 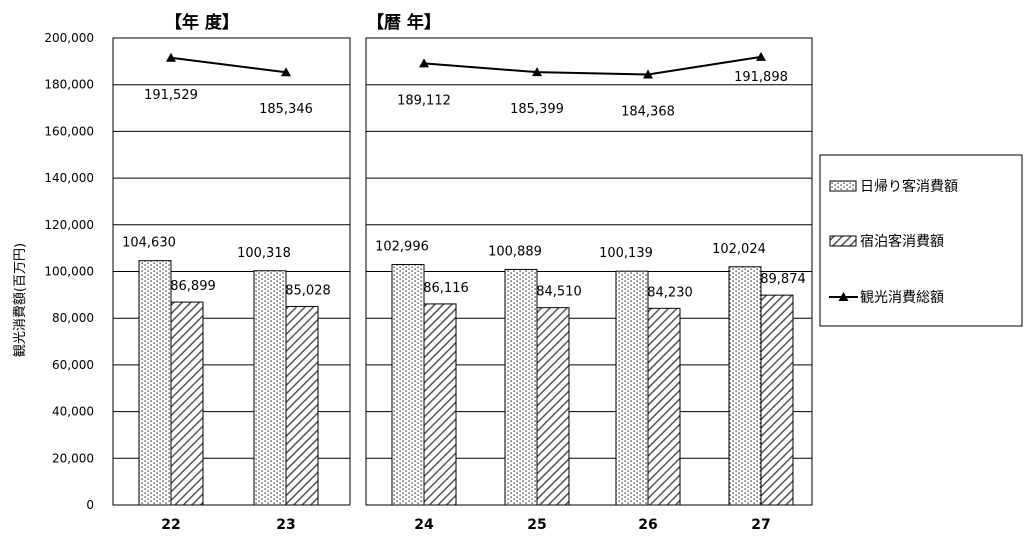 I want to click on y-tick-label: 40,000, so click(x=73, y=412).